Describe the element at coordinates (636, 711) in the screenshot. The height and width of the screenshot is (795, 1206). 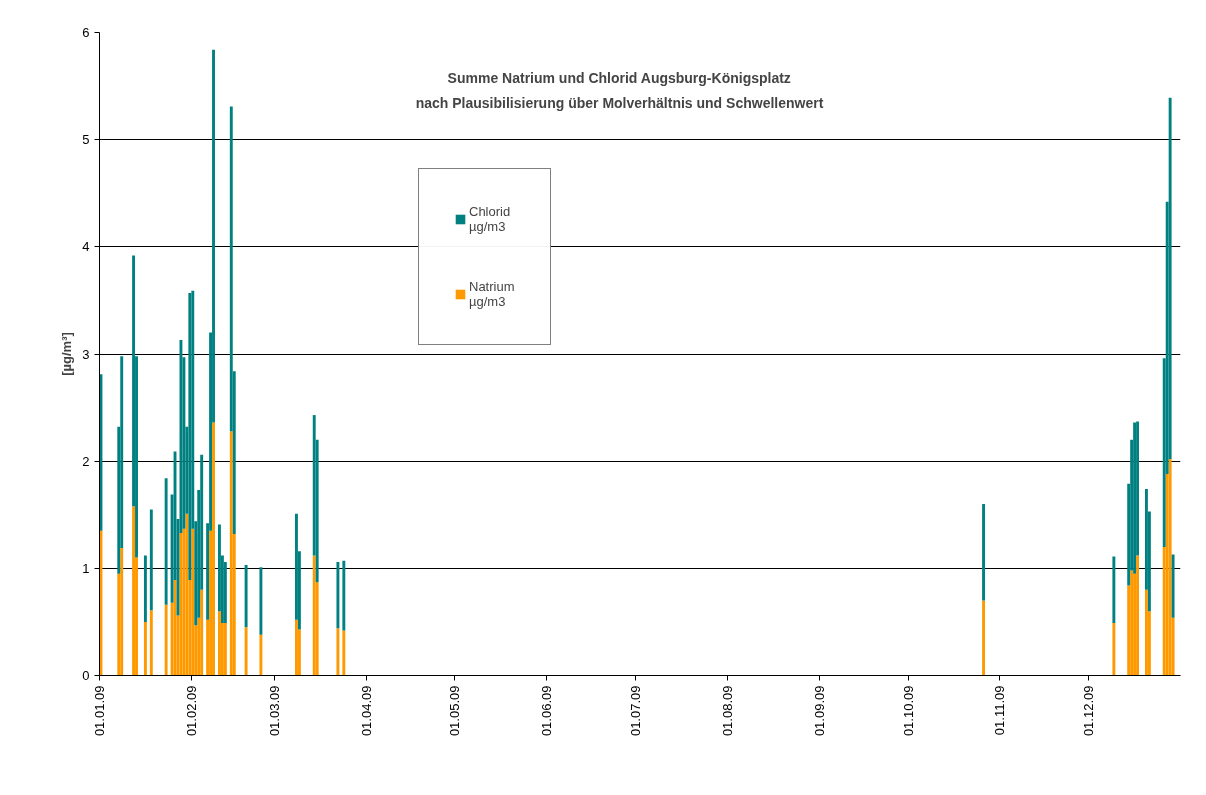
I see `x-tick-label: 01.07.09` at that location.